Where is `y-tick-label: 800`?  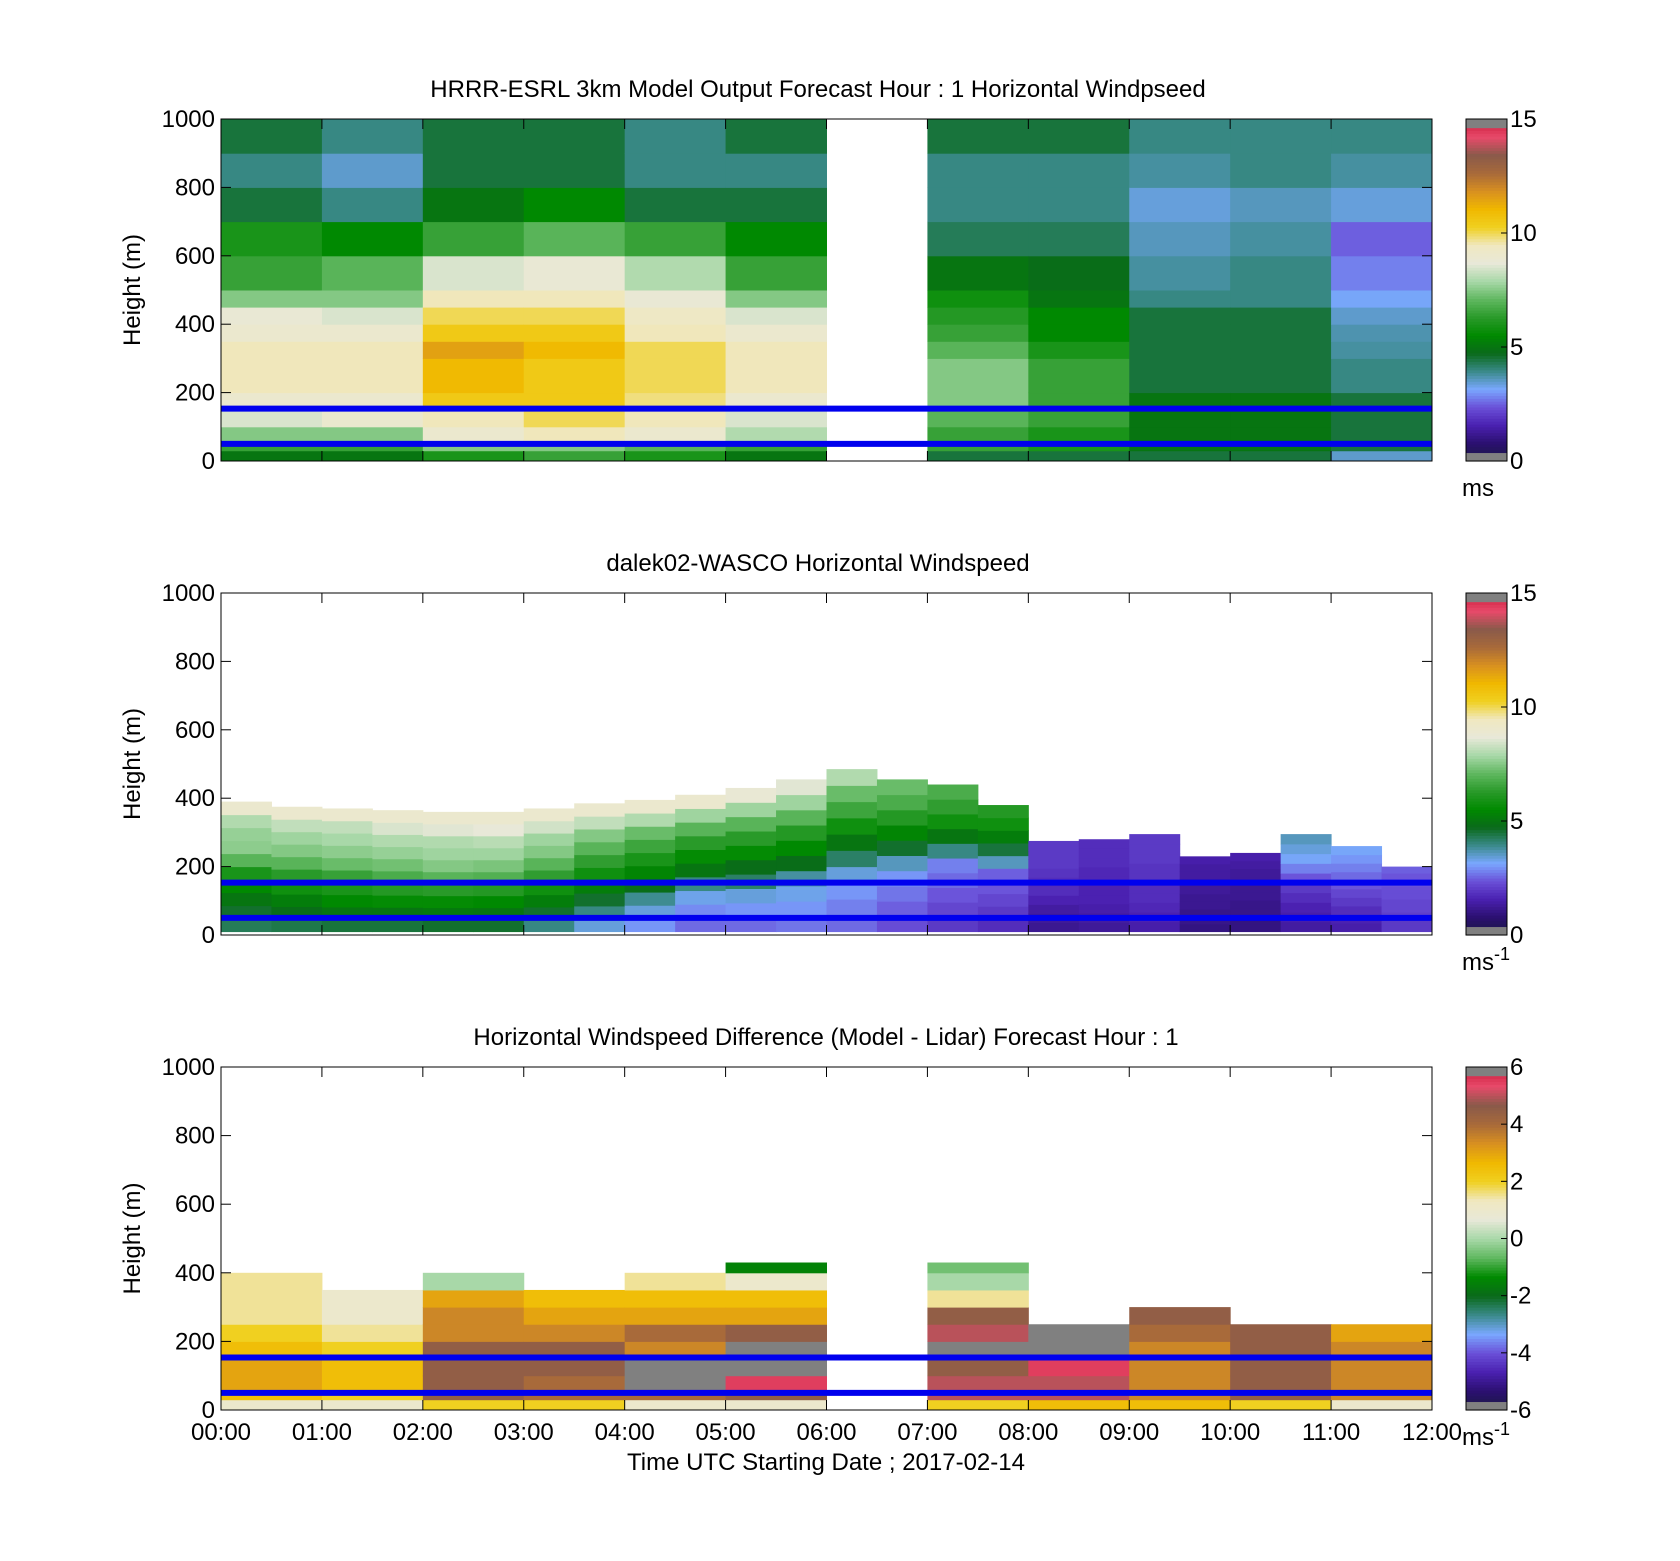
y-tick-label: 800 is located at coordinates (195, 661).